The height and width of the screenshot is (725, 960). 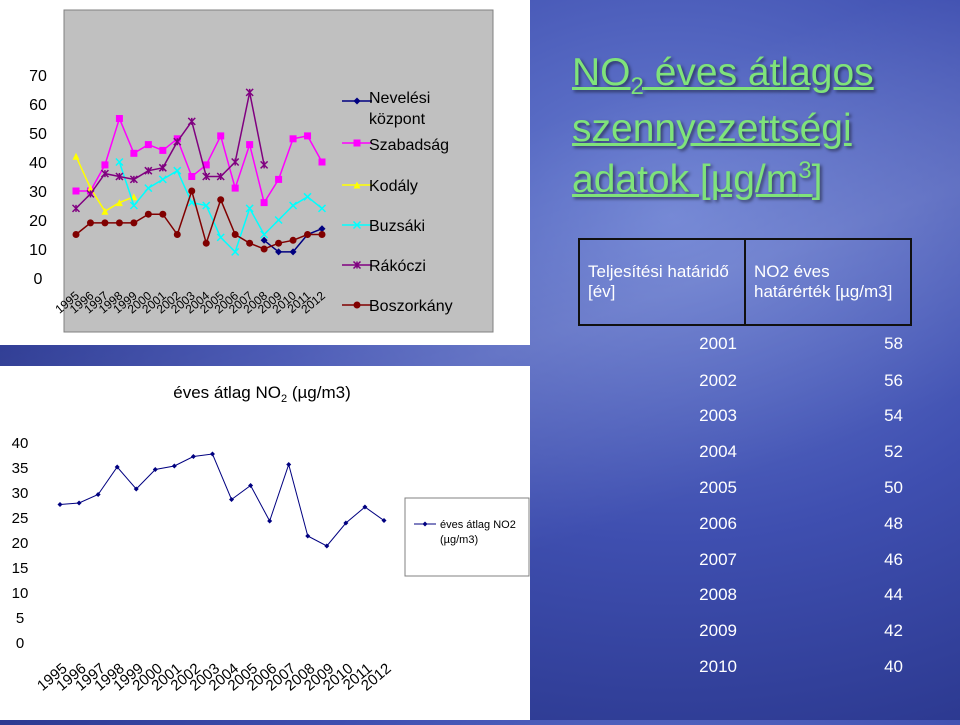 I want to click on y-tick-label: 0, so click(x=38, y=279).